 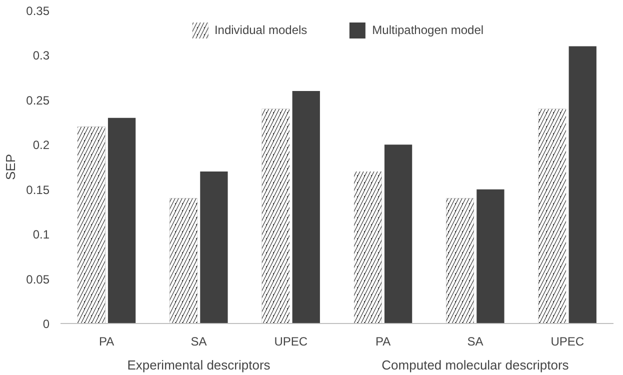 I want to click on y-axis-title: SEP, so click(x=10, y=167).